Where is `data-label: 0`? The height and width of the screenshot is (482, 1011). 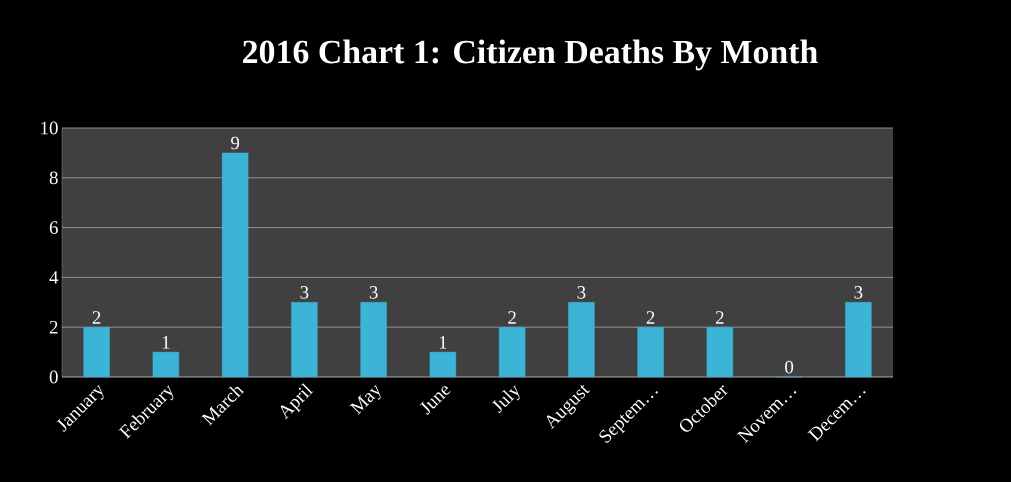
data-label: 0 is located at coordinates (789, 367).